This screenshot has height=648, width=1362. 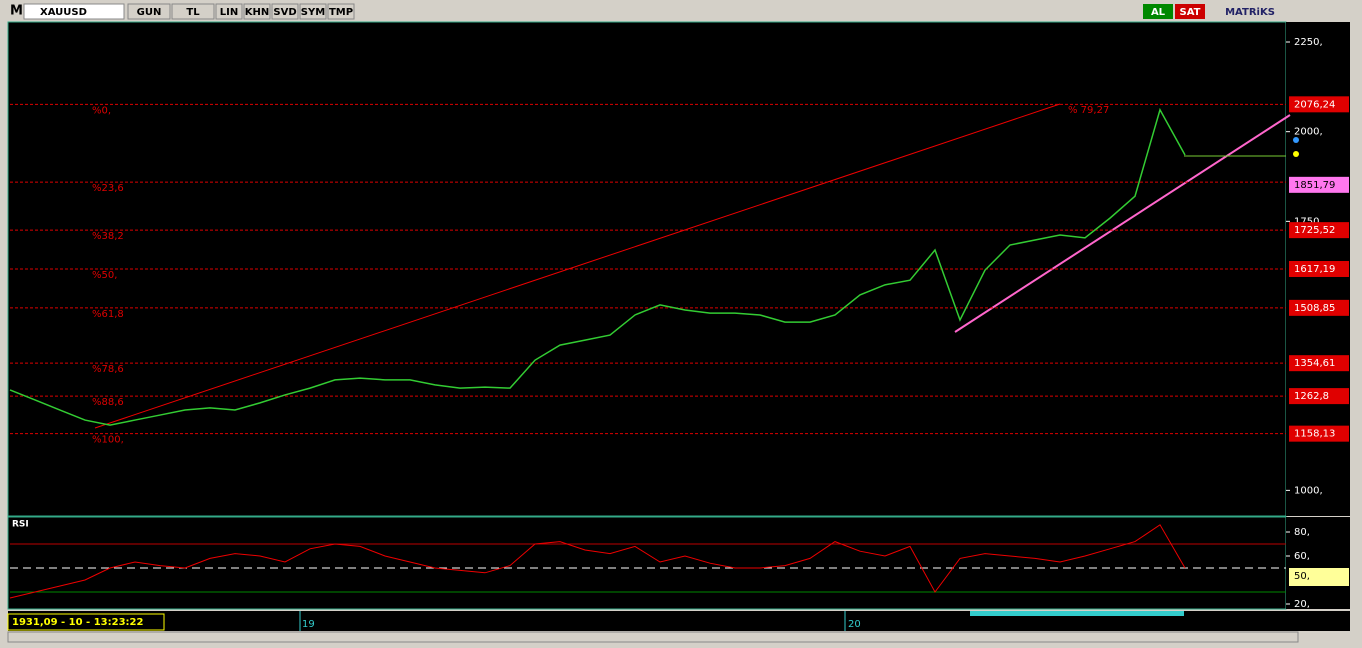 I want to click on sell-button, so click(x=1190, y=11).